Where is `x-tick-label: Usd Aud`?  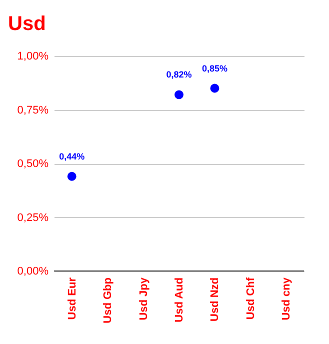
x-tick-label: Usd Aud is located at coordinates (180, 300).